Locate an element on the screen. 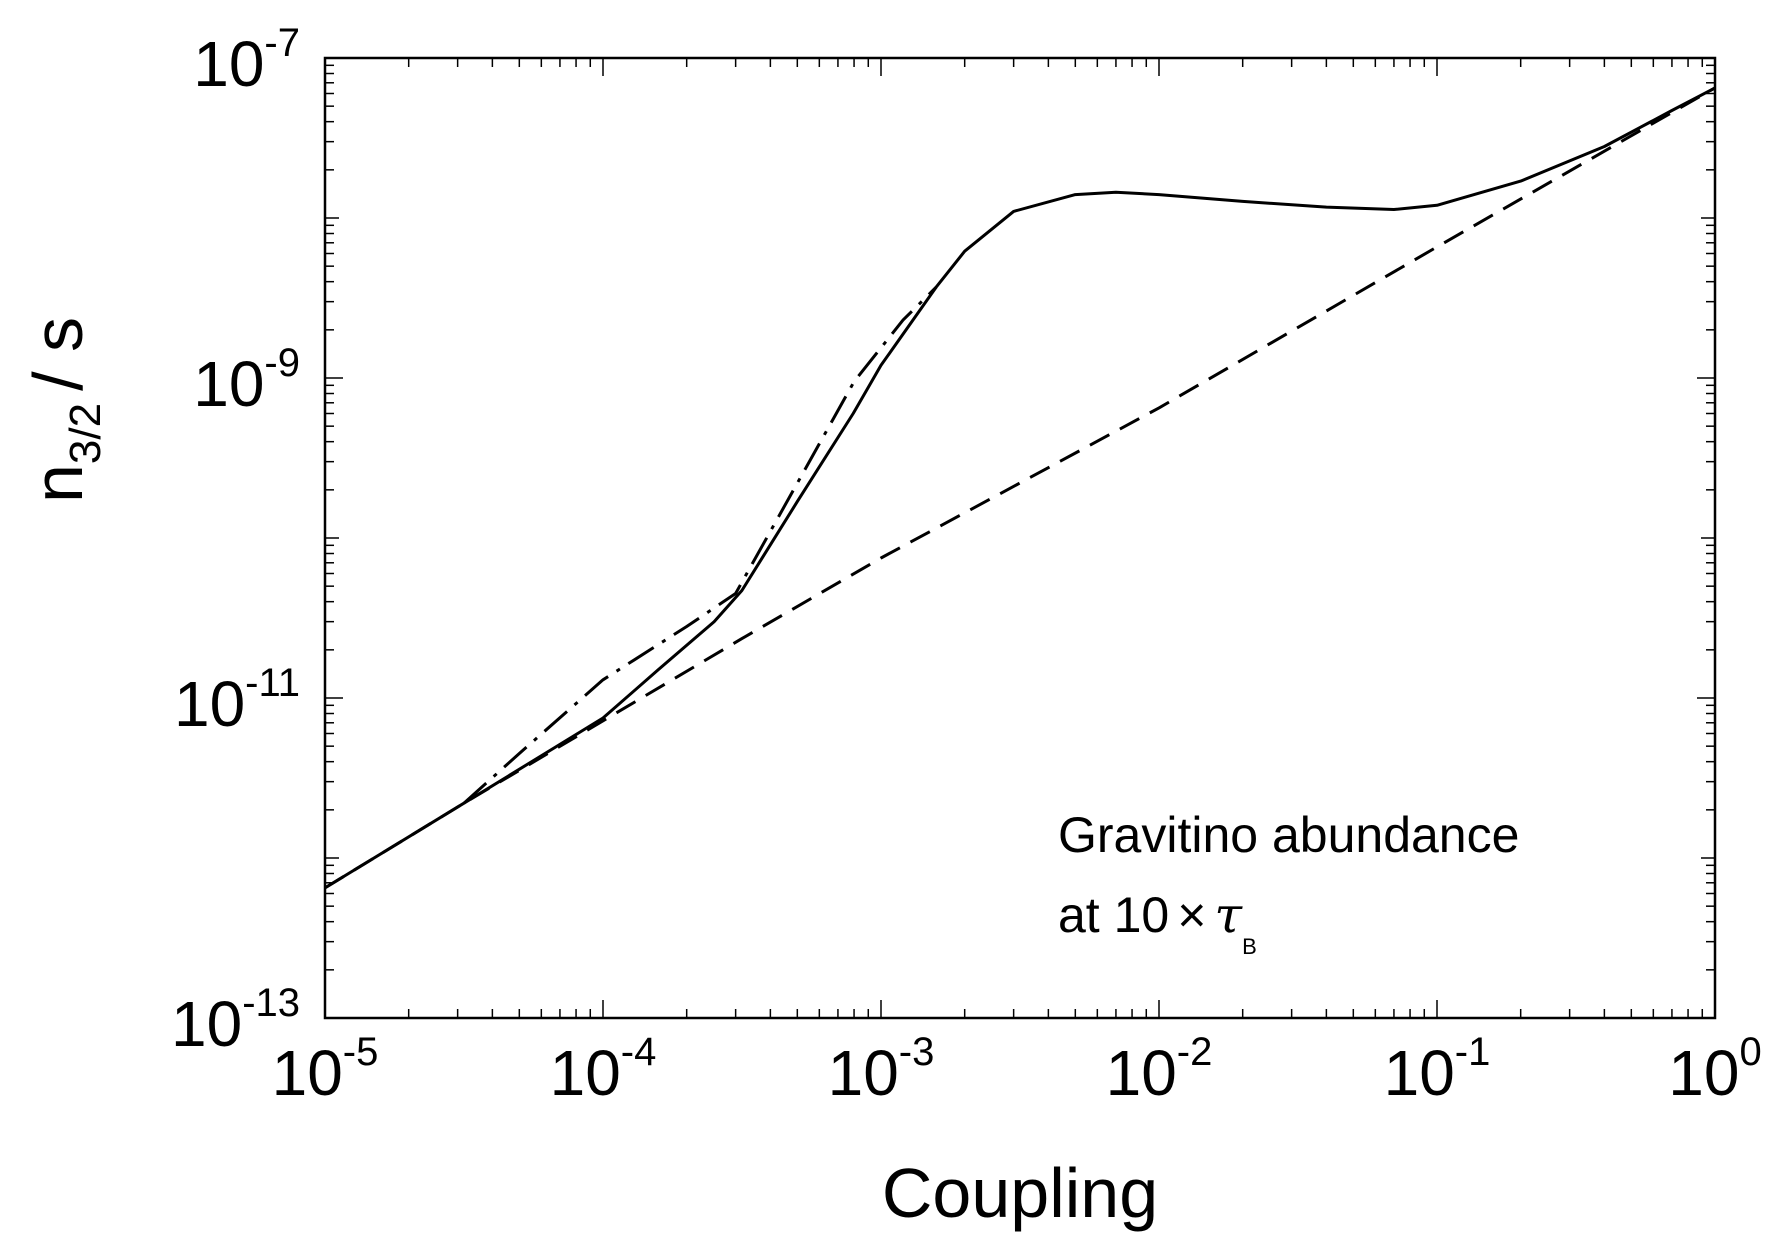 This screenshot has width=1782, height=1240. x-tick-label: 10⁻⁵ is located at coordinates (325, 1069).